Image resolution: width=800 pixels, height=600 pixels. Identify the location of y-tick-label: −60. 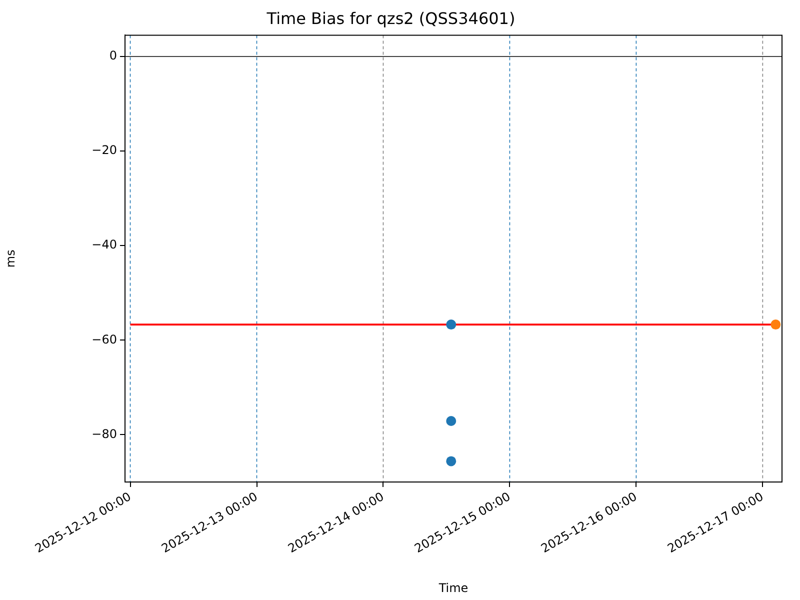
(104, 339).